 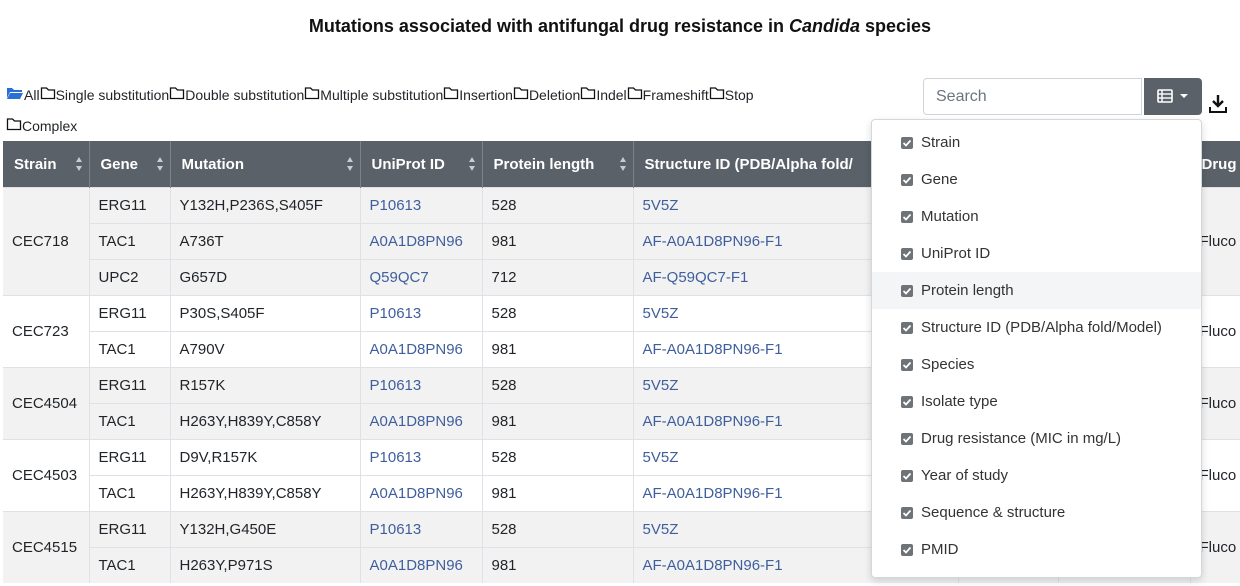 What do you see at coordinates (558, 277) in the screenshot?
I see `cell: 712` at bounding box center [558, 277].